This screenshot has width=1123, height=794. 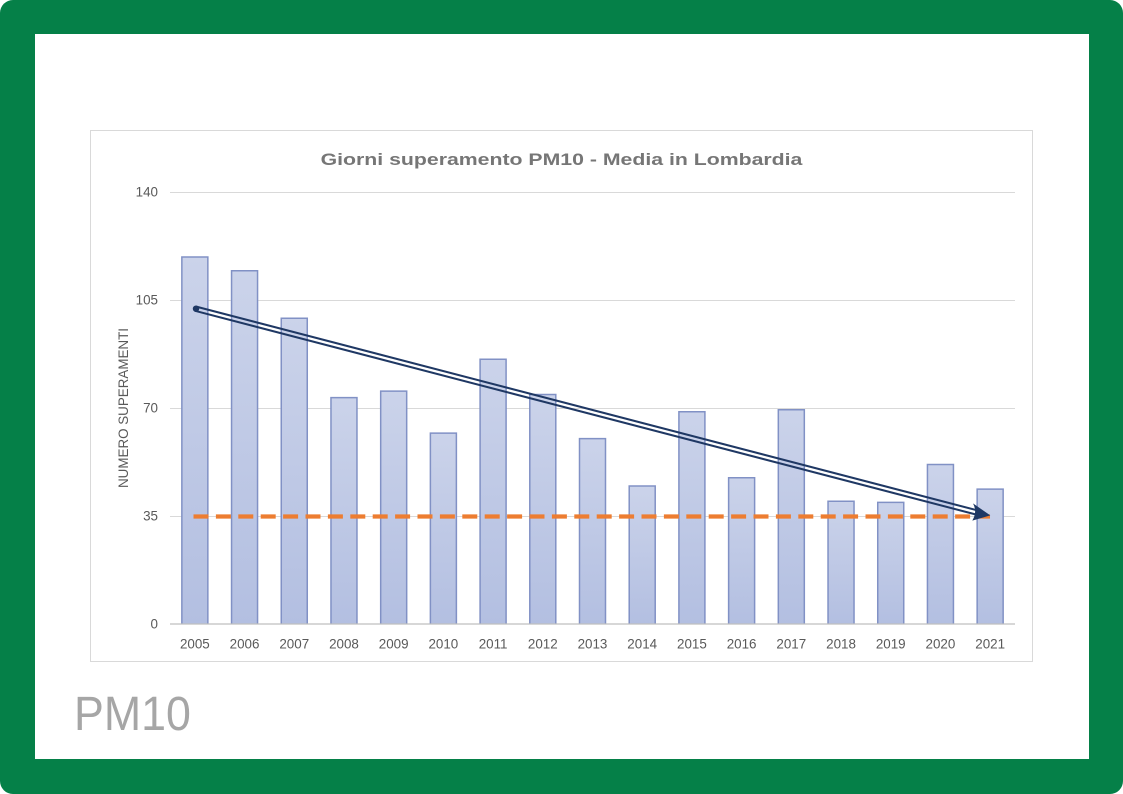 I want to click on svg-text: 2014, so click(x=642, y=643).